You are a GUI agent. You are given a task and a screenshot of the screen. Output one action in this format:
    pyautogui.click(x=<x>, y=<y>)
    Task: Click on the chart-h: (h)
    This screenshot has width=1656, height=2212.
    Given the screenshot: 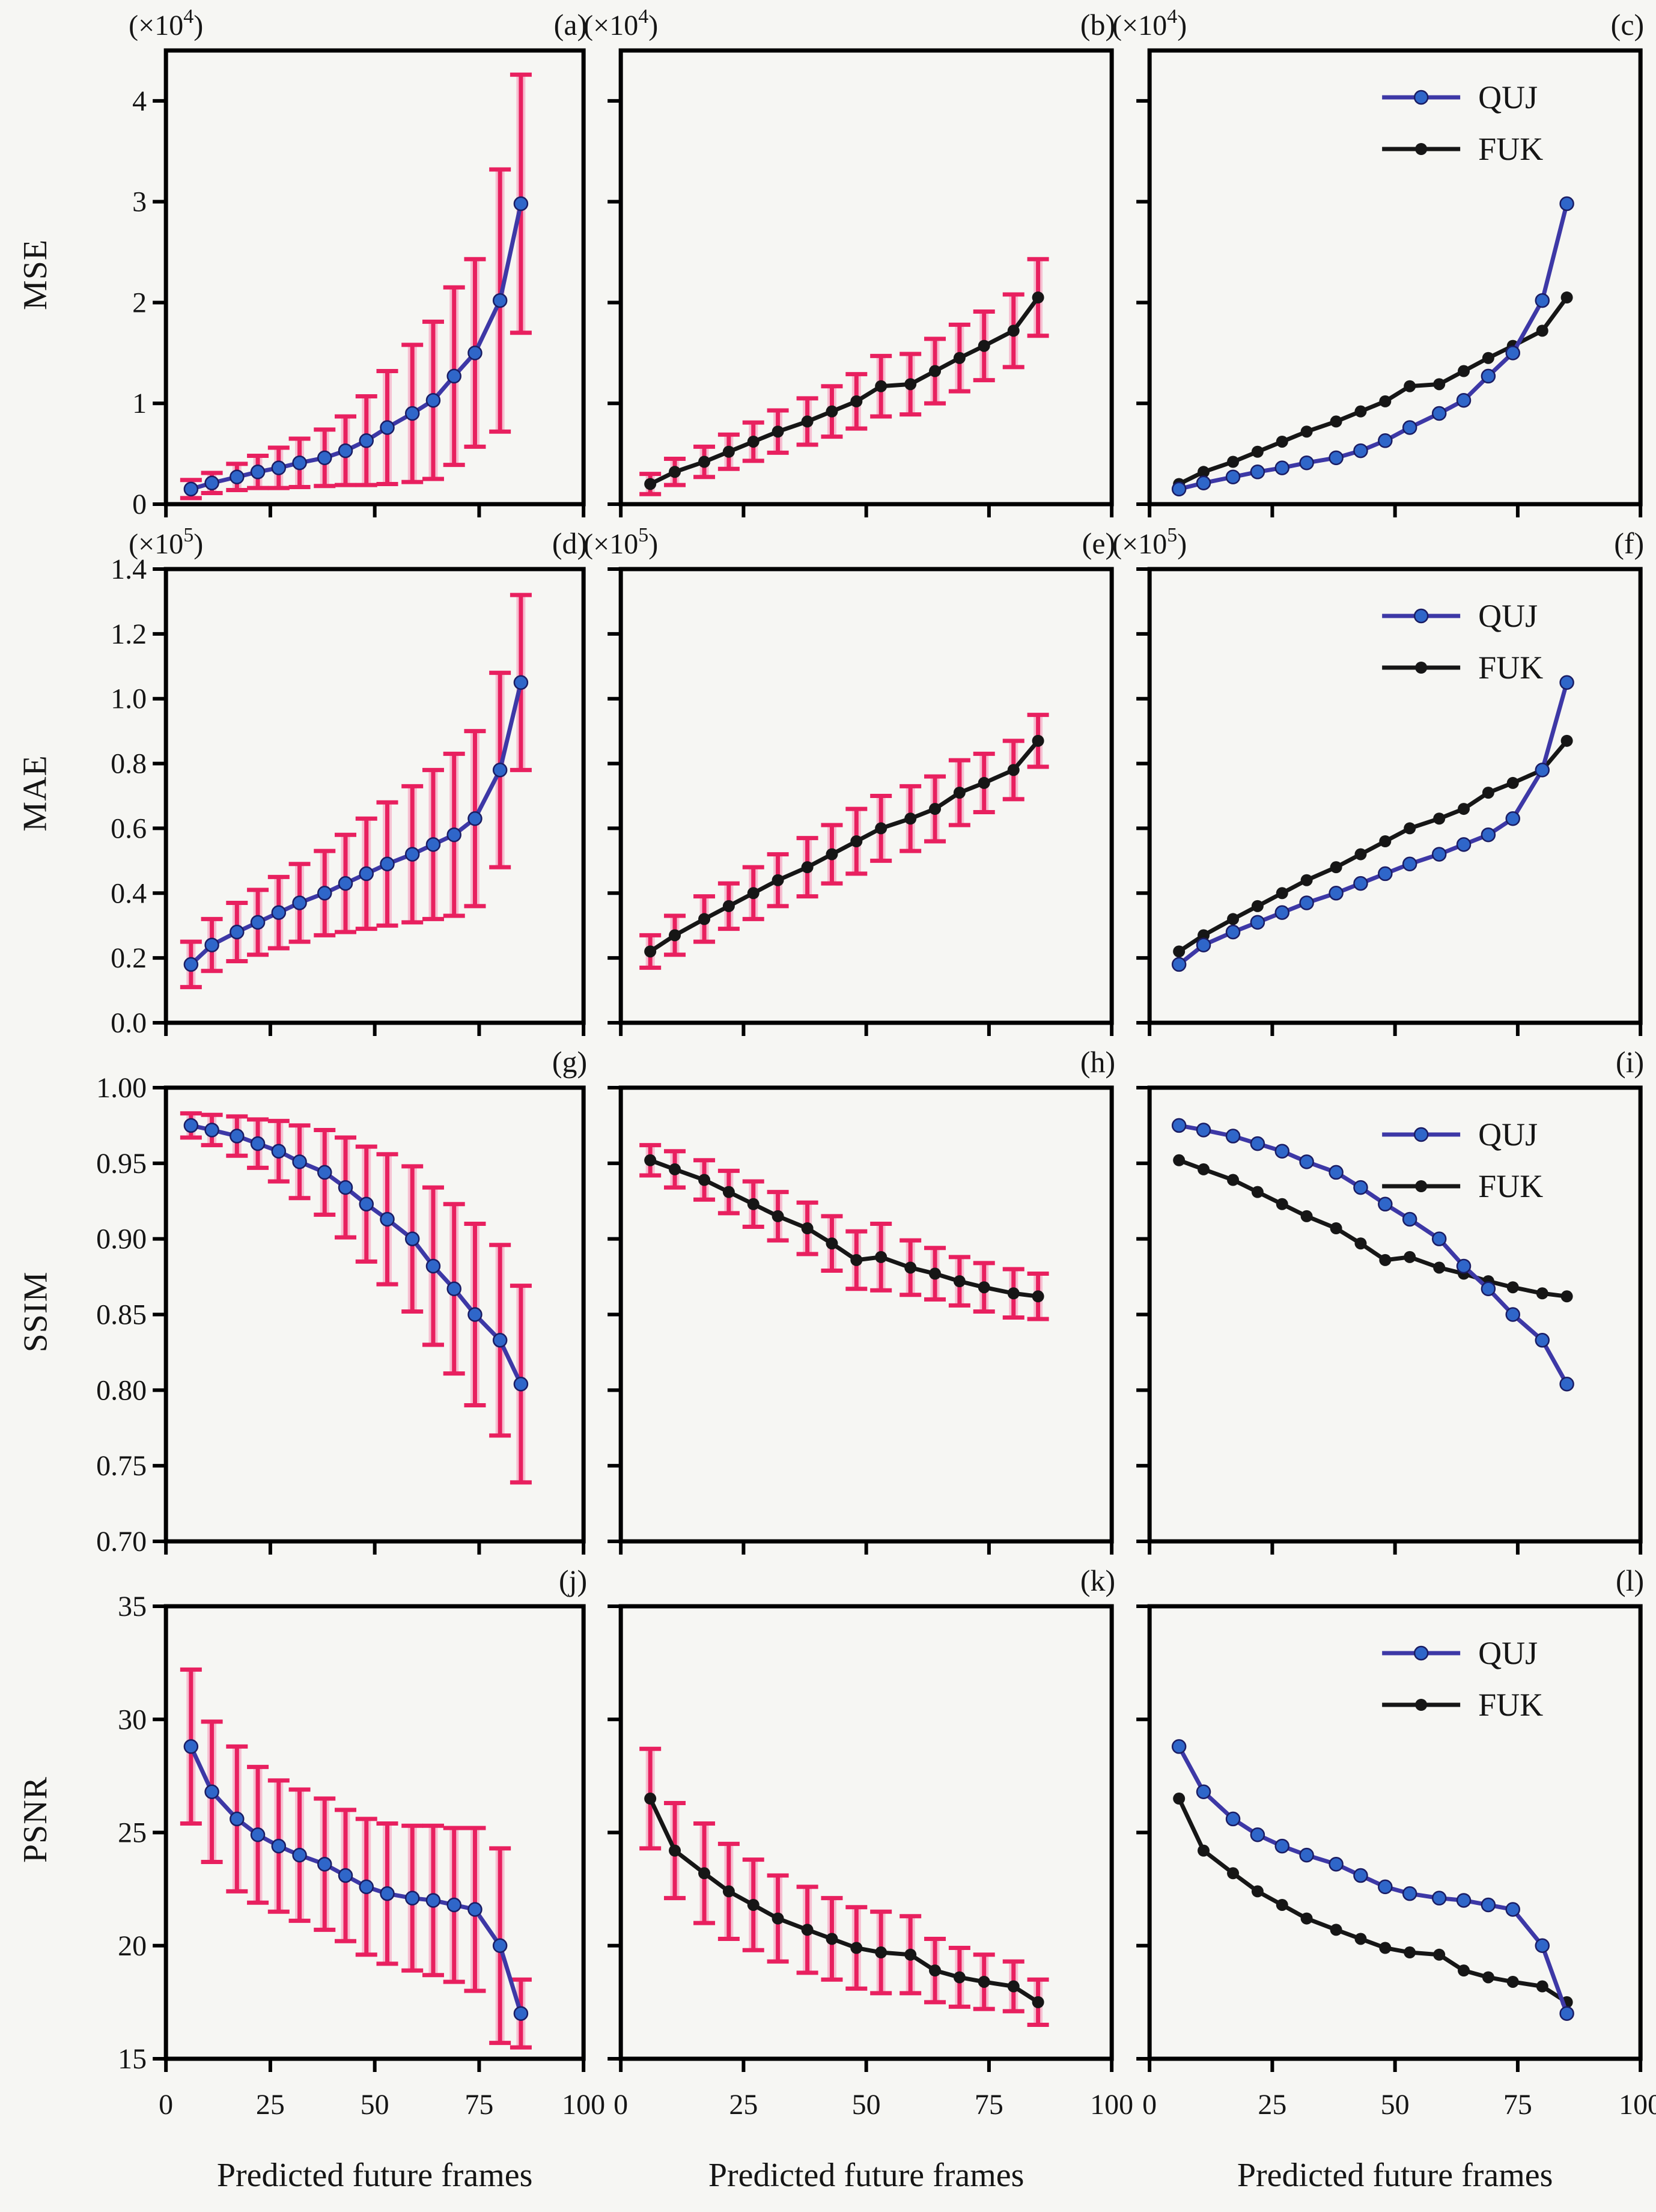 What is the action you would take?
    pyautogui.click(x=861, y=1300)
    